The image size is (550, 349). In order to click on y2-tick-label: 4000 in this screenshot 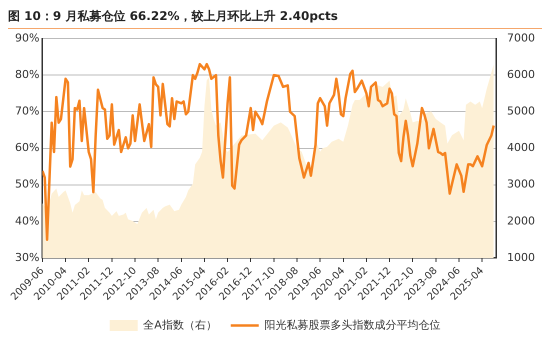, I will do `click(521, 147)`.